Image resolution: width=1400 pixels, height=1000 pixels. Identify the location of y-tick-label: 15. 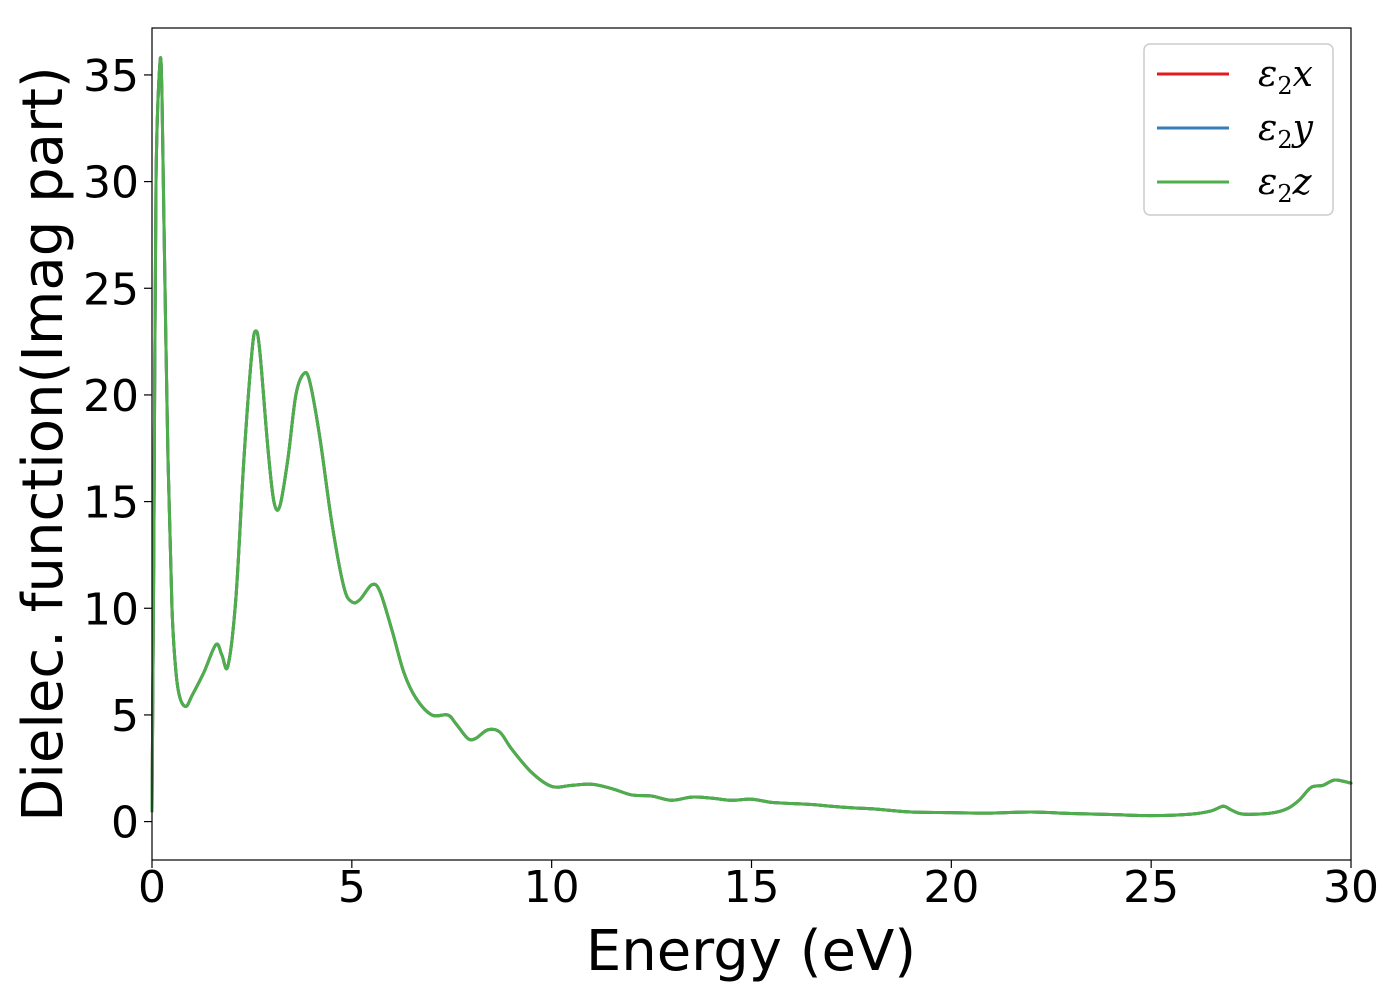
(111, 503).